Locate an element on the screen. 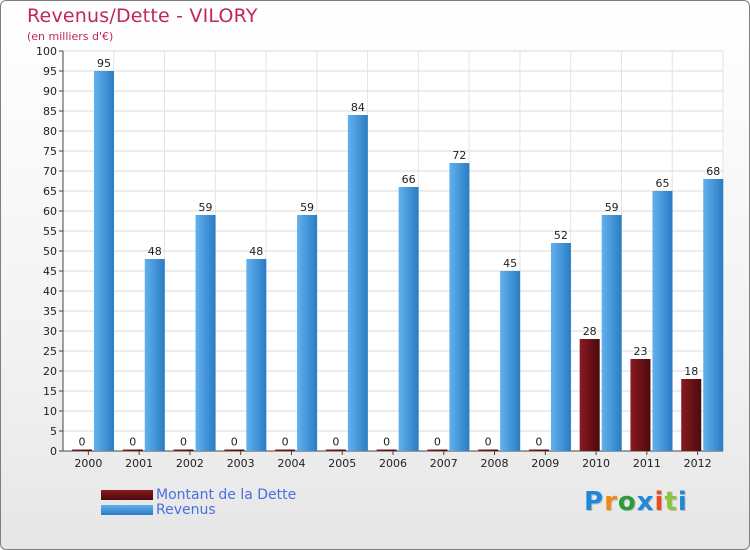 The width and height of the screenshot is (750, 550). logo-letter: t is located at coordinates (671, 502).